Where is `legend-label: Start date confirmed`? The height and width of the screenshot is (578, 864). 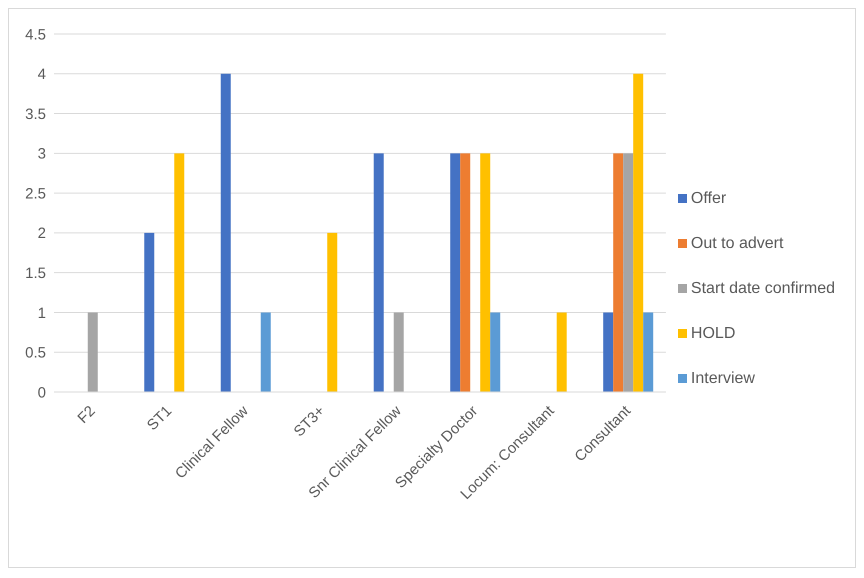 legend-label: Start date confirmed is located at coordinates (762, 288).